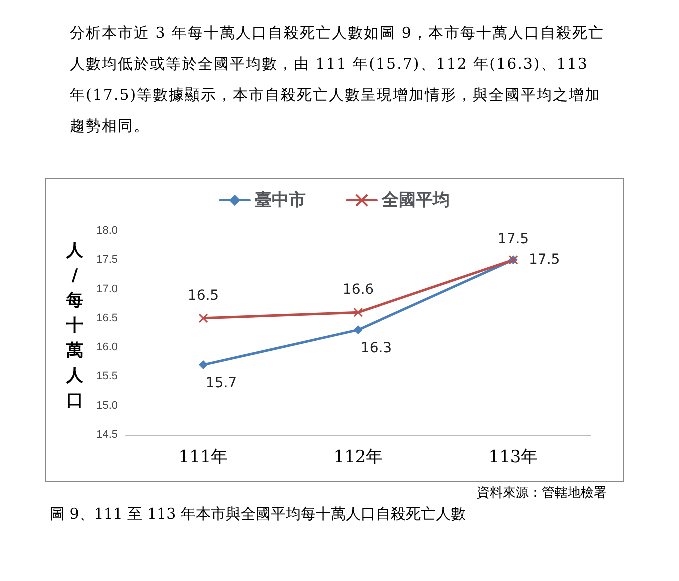 This screenshot has height=581, width=679. Describe the element at coordinates (222, 384) in the screenshot. I see `data-label: 15.7` at that location.